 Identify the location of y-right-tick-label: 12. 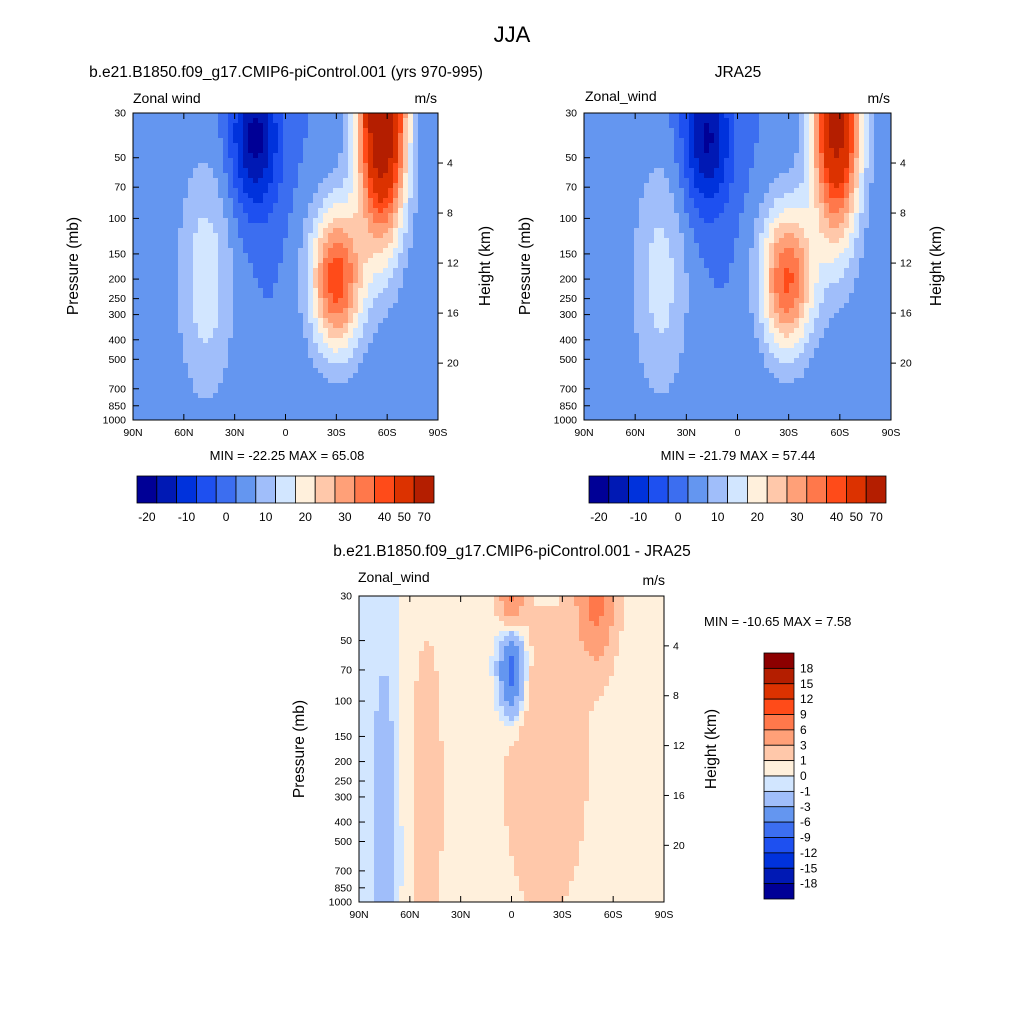
(679, 746).